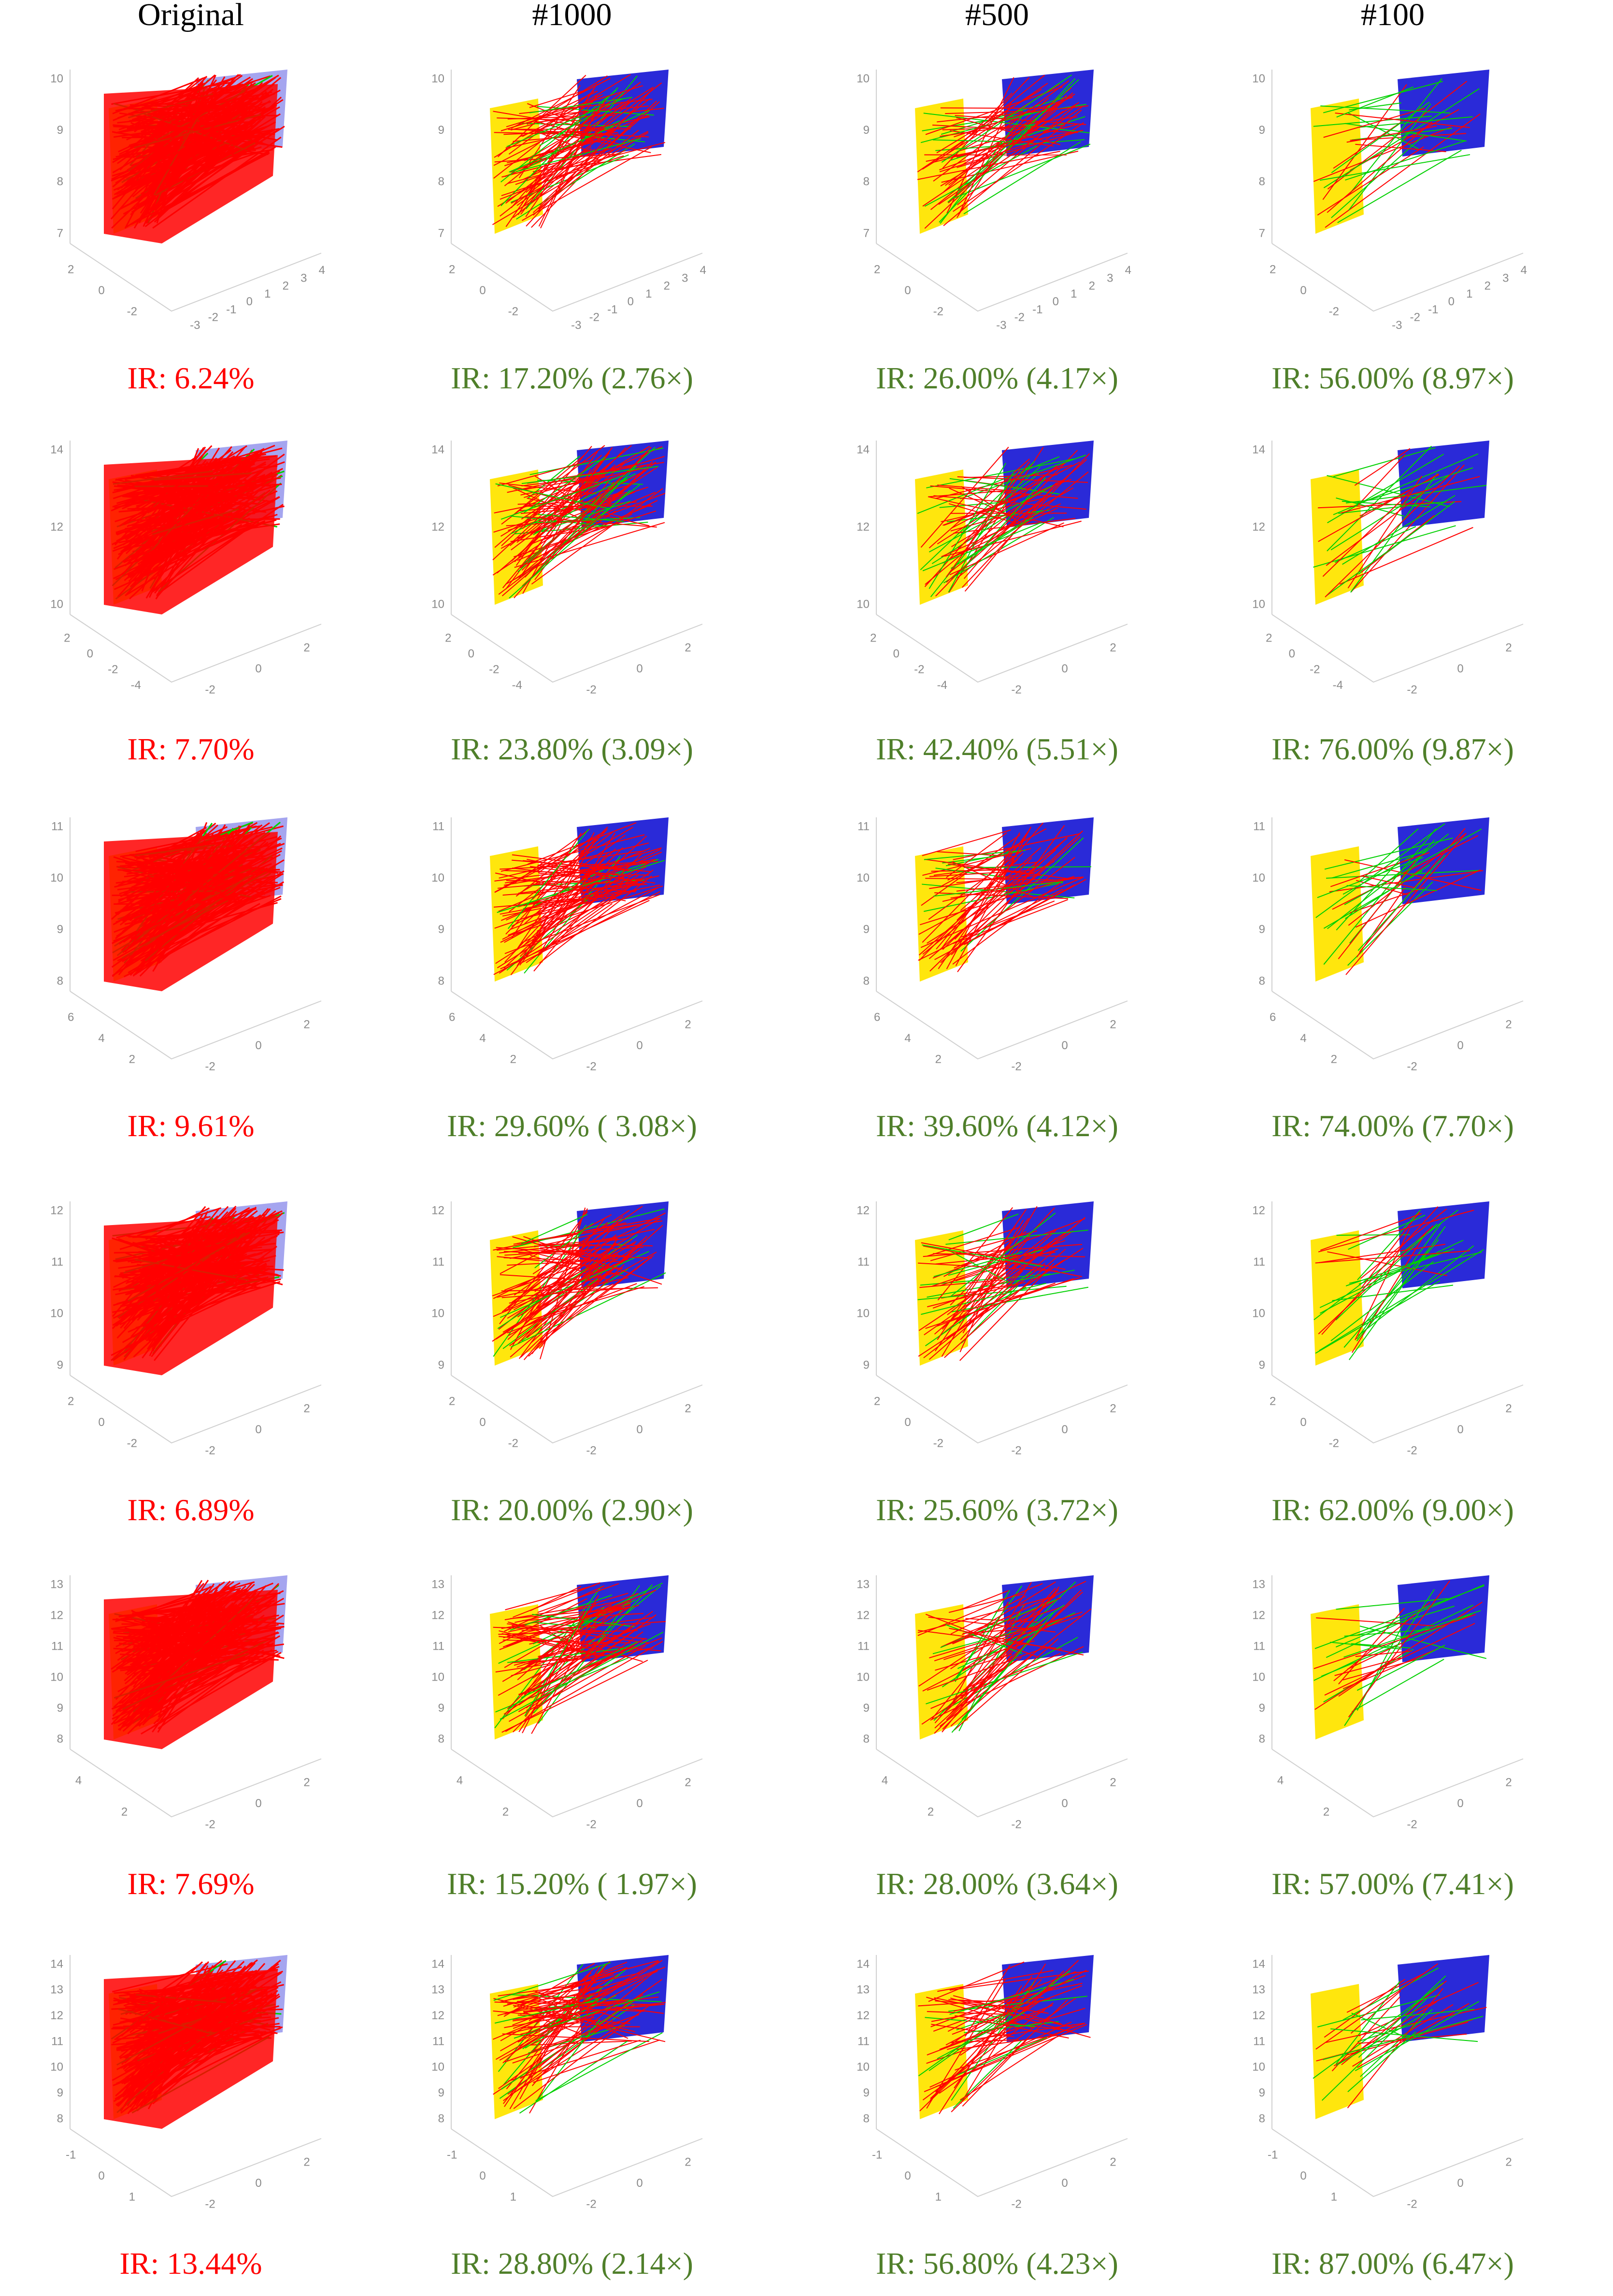 The height and width of the screenshot is (2296, 1613). I want to click on panel: 13 12 11 10 9 8 4 2 -2 0 2 IR: 7.69%, so click(186, 1738).